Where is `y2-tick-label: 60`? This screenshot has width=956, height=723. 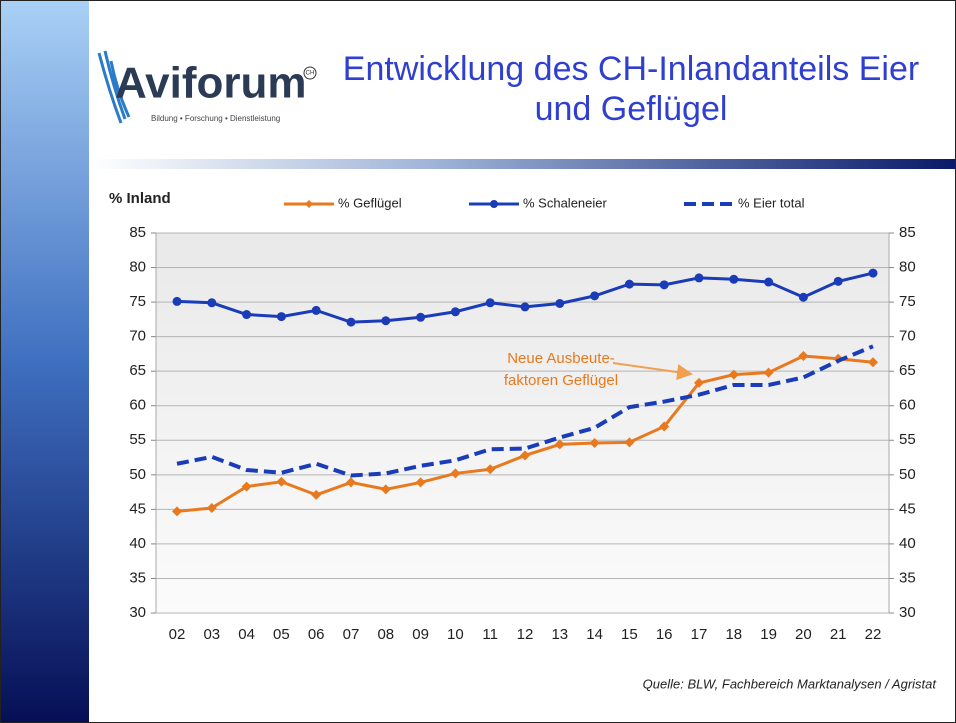
y2-tick-label: 60 is located at coordinates (907, 405).